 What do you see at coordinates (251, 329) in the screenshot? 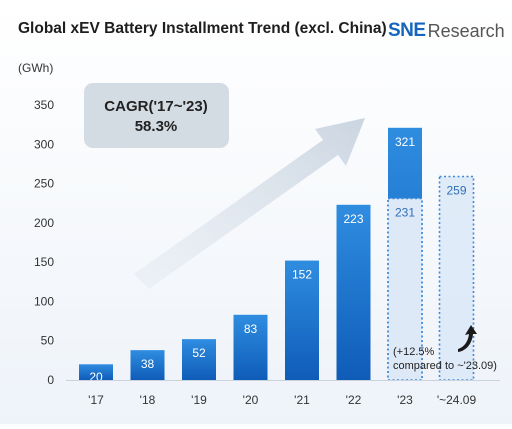
I see `bar-value-label: 83` at bounding box center [251, 329].